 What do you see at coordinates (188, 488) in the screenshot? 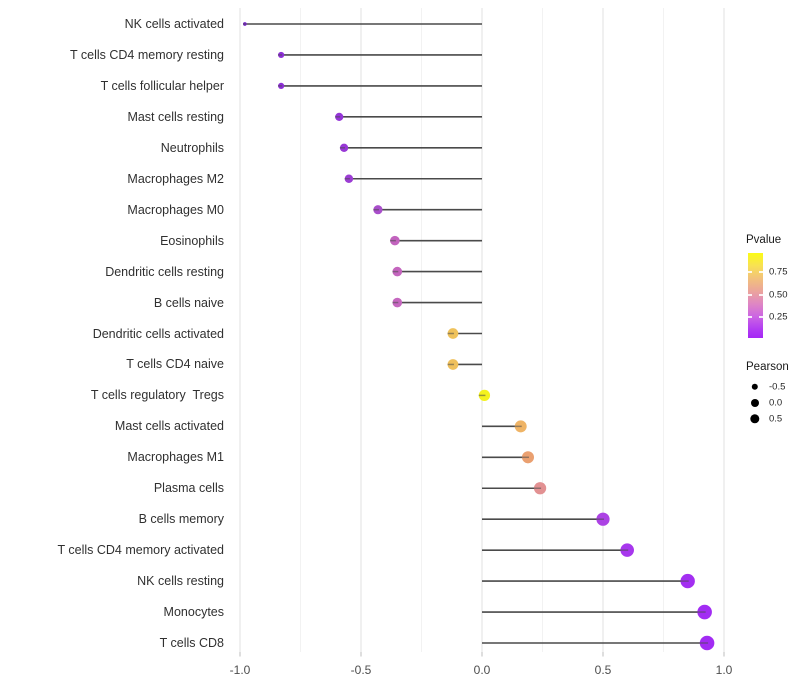
I see `y-axis-label: Plasma cells` at bounding box center [188, 488].